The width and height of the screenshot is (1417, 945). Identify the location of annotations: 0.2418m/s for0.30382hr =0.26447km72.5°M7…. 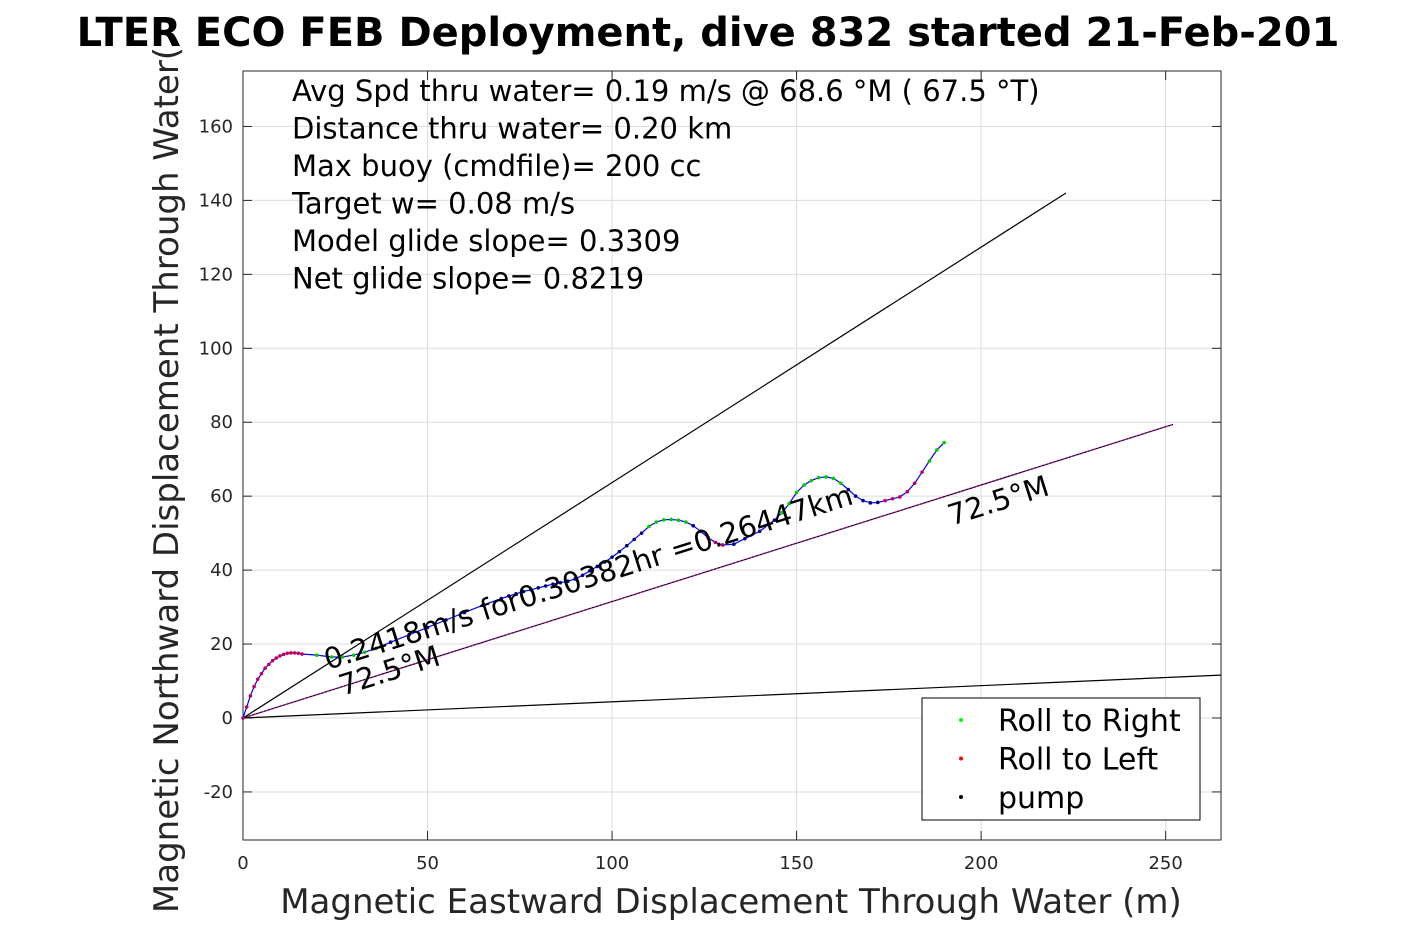
(686, 586).